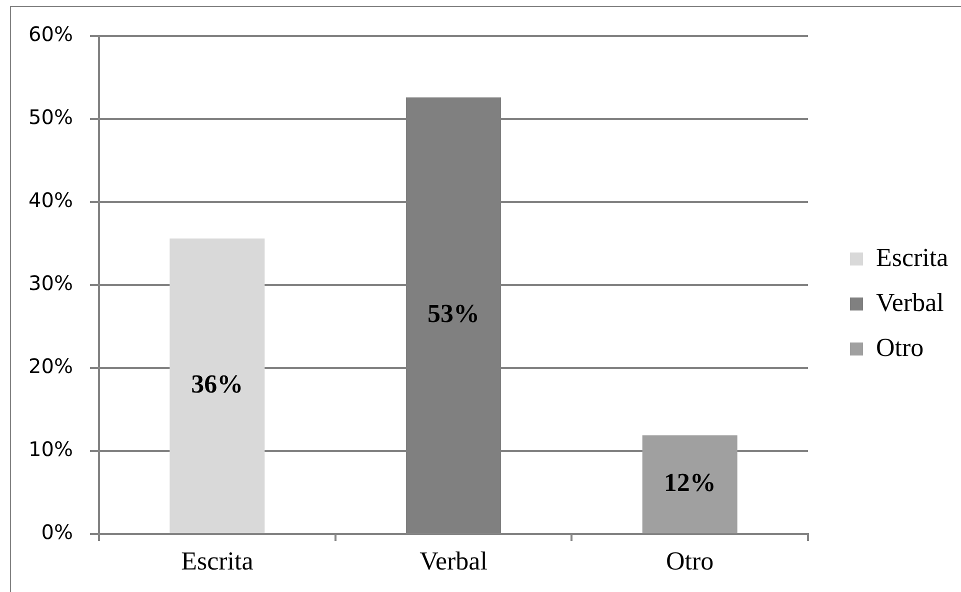  I want to click on y-tick-label: 0%, so click(57, 532).